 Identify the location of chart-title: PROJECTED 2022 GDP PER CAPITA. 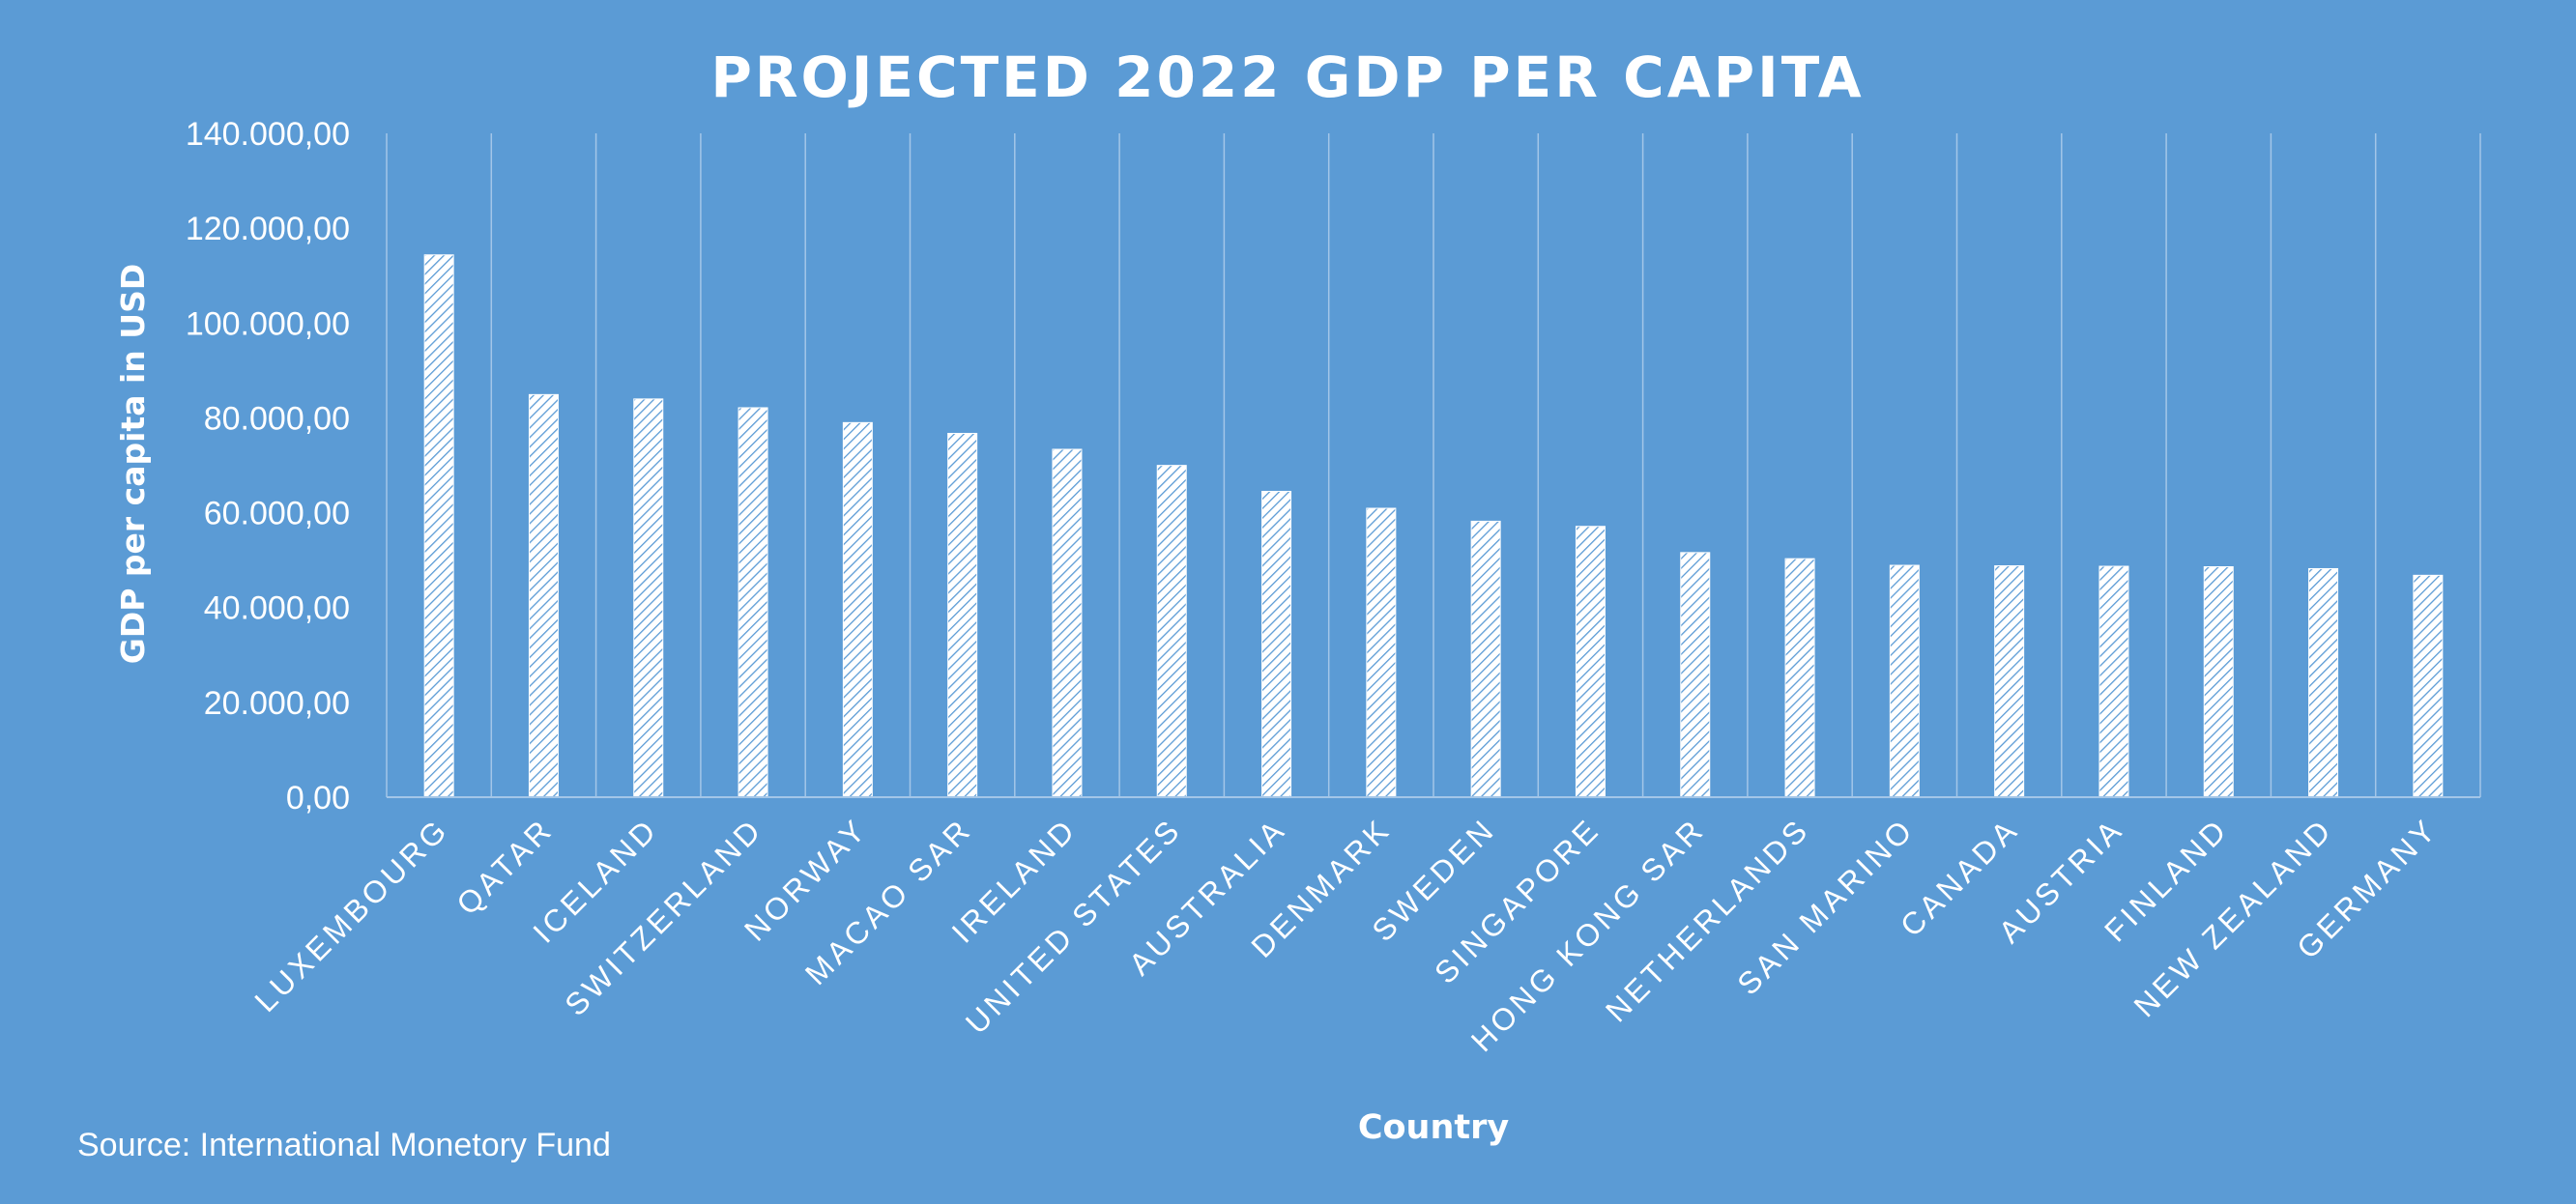
(1287, 77).